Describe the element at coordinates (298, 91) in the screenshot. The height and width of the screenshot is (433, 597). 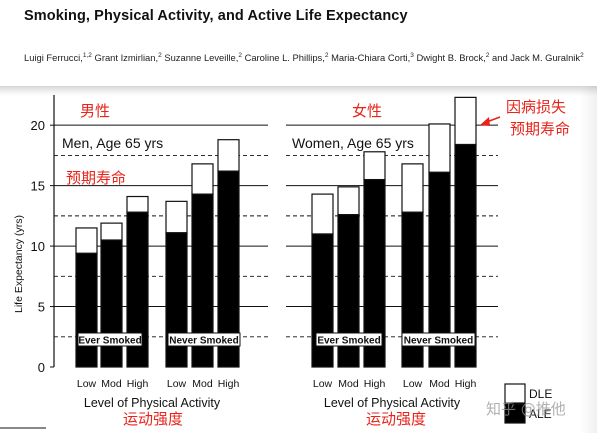
I see `scan-edge-shading` at that location.